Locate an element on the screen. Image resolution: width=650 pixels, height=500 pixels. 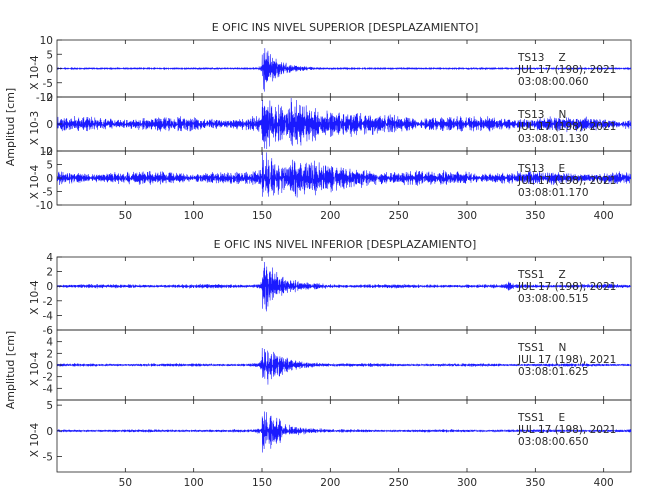
time-label: 03:08:01.170 is located at coordinates (553, 193).